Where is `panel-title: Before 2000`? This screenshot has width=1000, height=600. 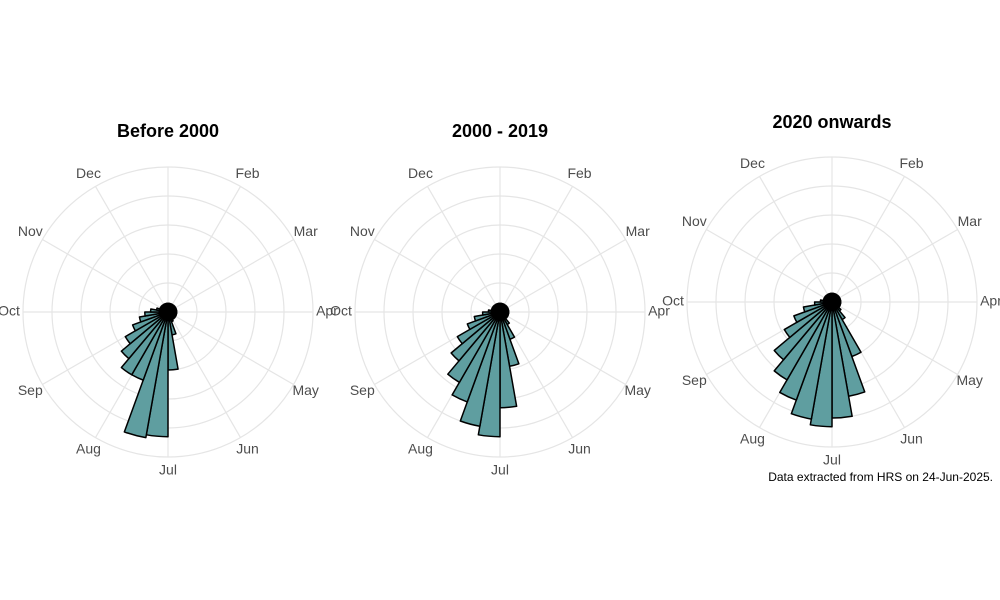 panel-title: Before 2000 is located at coordinates (168, 131).